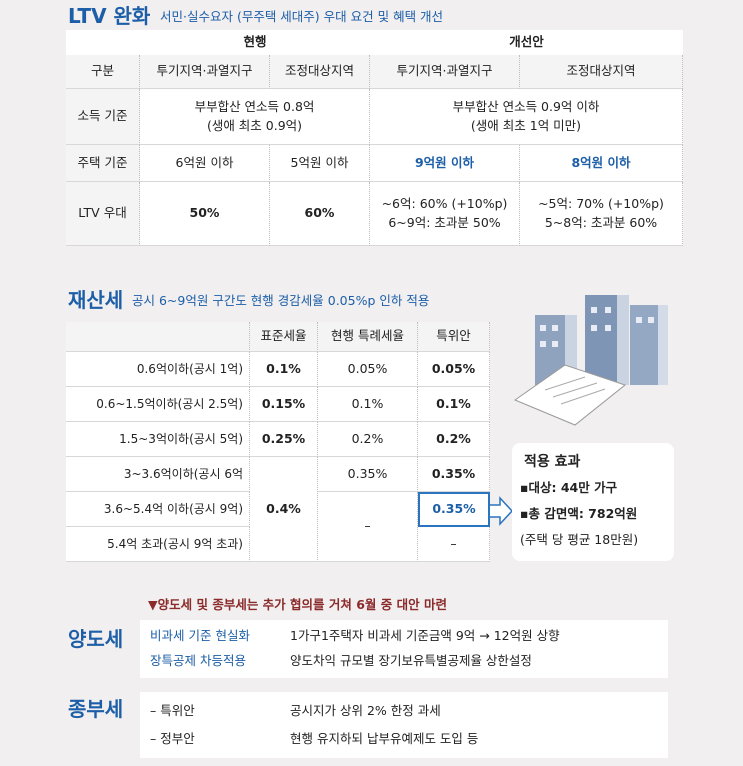  I want to click on section-subtitle: 공시 6~9억원 구간도 현행 경감세율 0.05%p 인하 적용, so click(281, 300).